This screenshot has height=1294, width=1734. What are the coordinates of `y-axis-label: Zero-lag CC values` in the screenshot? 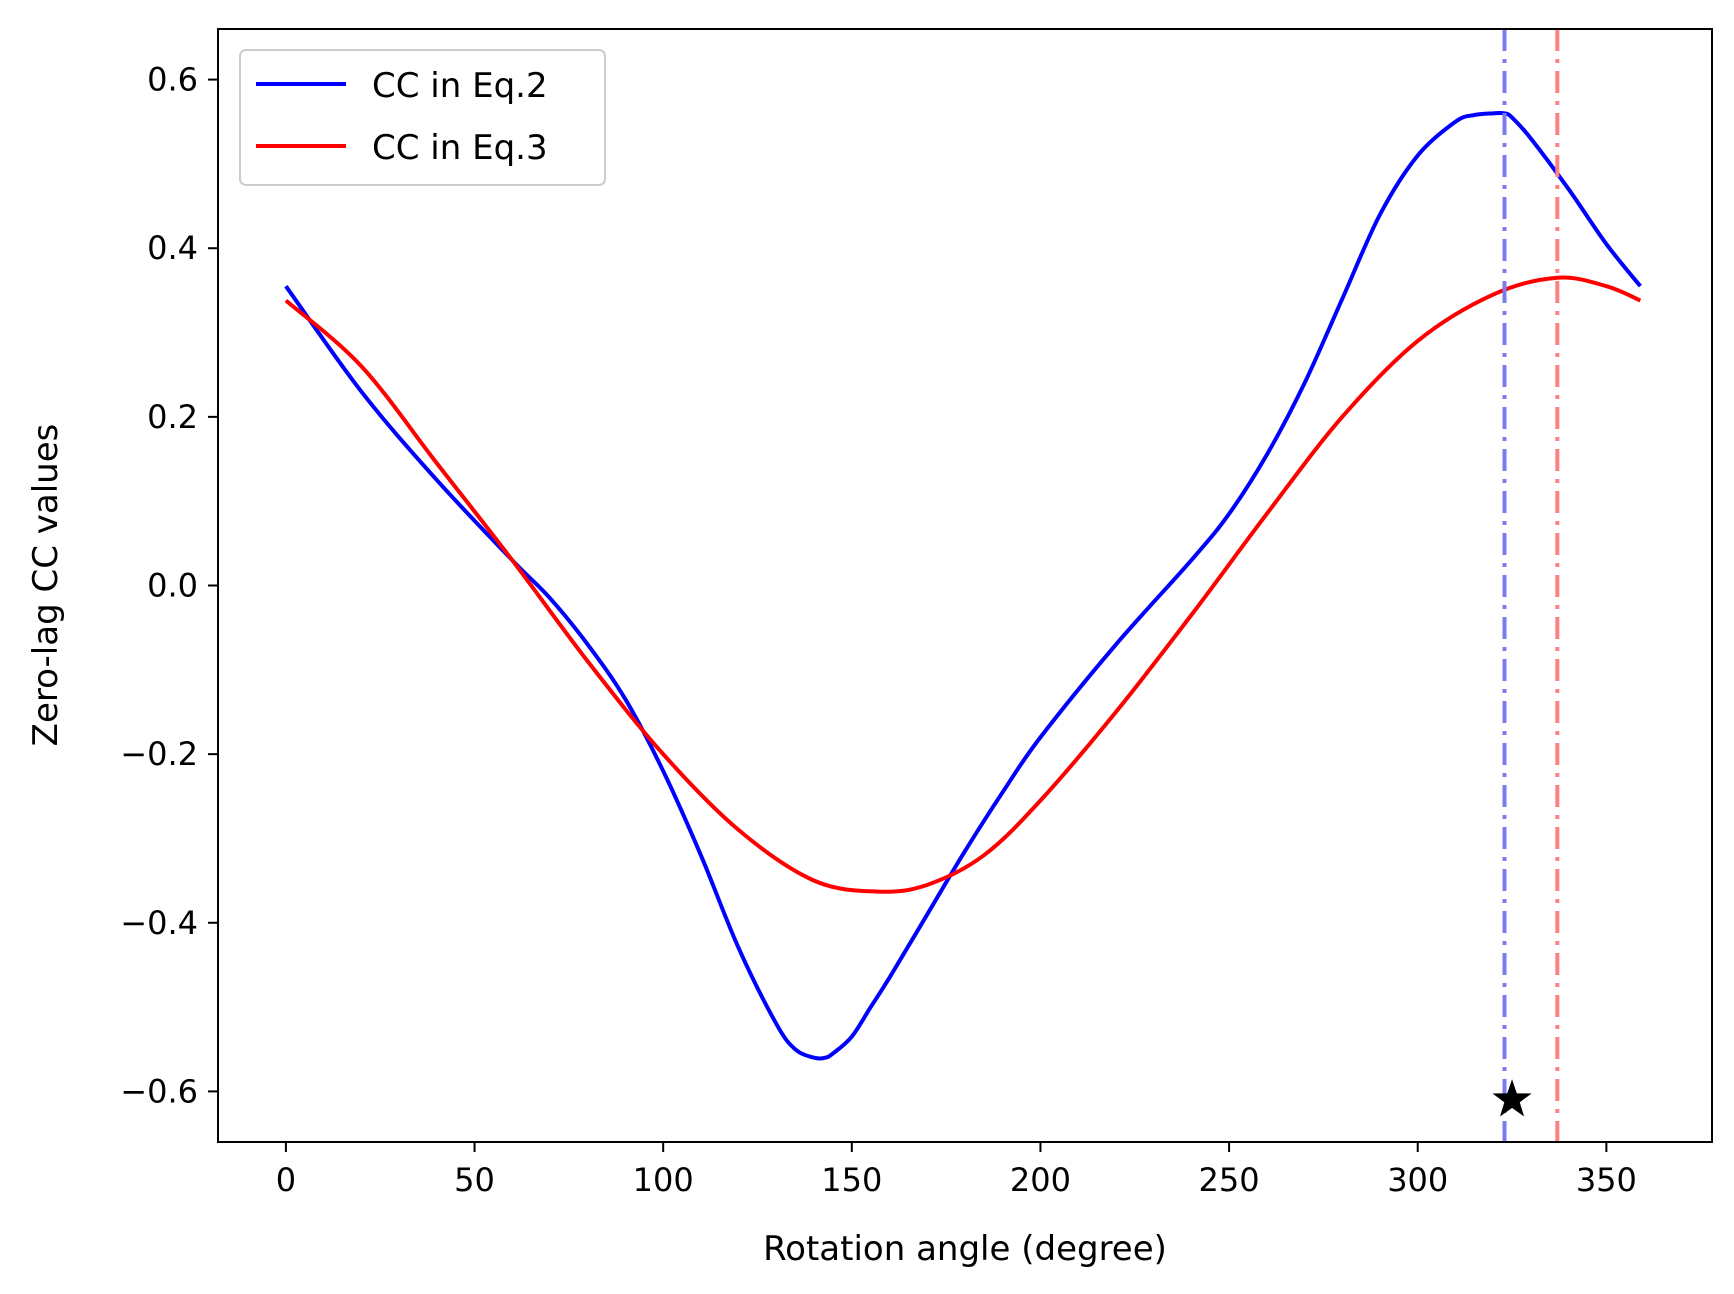 It's located at (46, 585).